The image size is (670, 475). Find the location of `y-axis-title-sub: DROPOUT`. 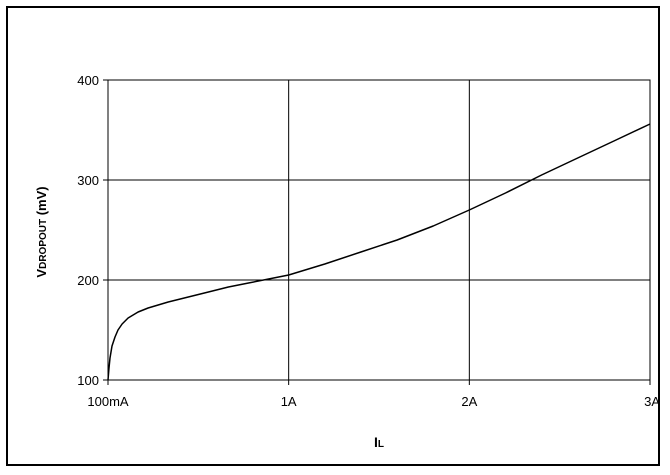

y-axis-title-sub: DROPOUT is located at coordinates (43, 244).